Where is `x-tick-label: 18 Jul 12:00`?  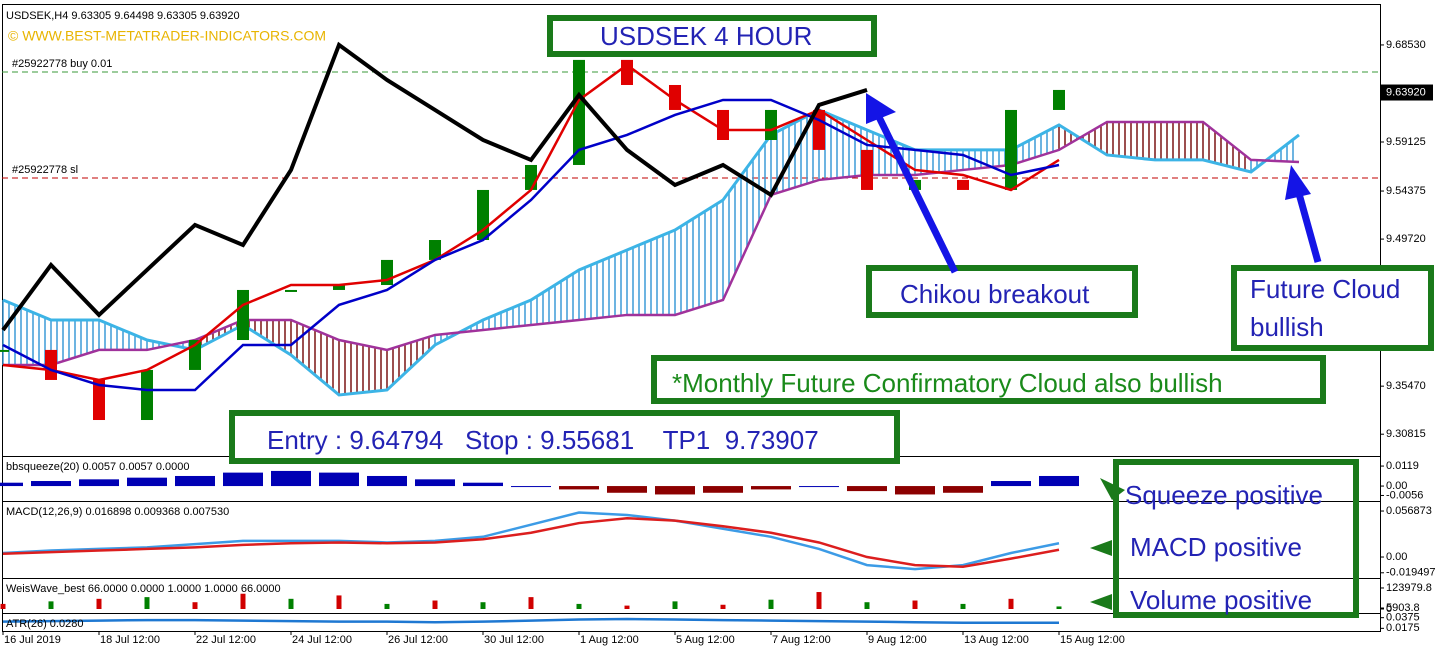 x-tick-label: 18 Jul 12:00 is located at coordinates (130, 640).